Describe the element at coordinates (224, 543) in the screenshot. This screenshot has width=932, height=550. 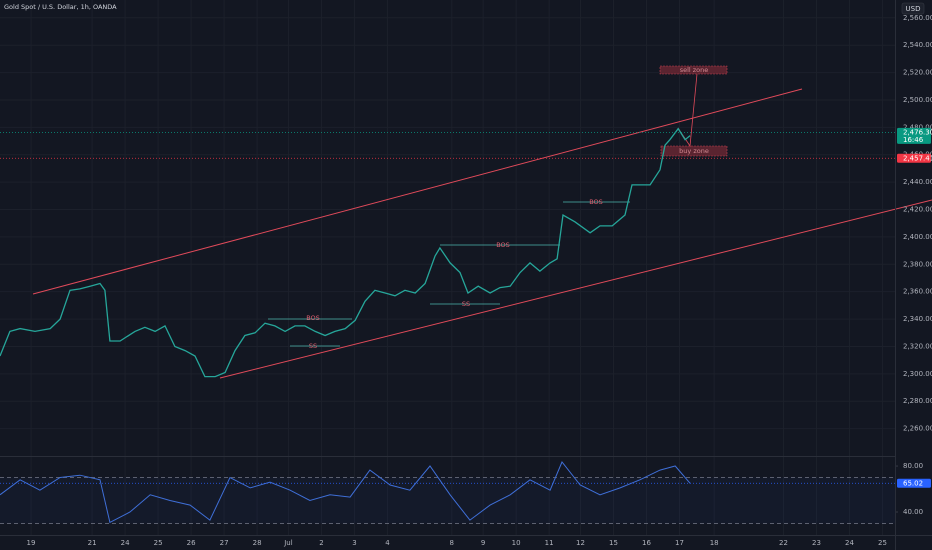
I see `x-tick-label: 27` at that location.